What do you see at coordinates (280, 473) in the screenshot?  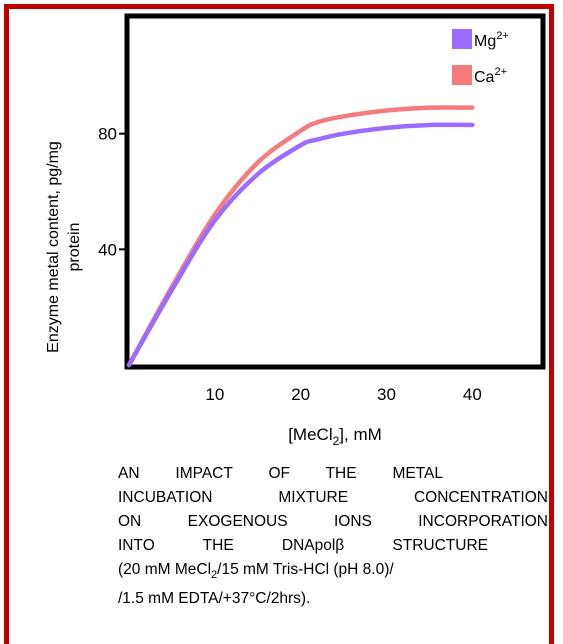 I see `caption-line-1: AN IMPACT OF THE METAL` at bounding box center [280, 473].